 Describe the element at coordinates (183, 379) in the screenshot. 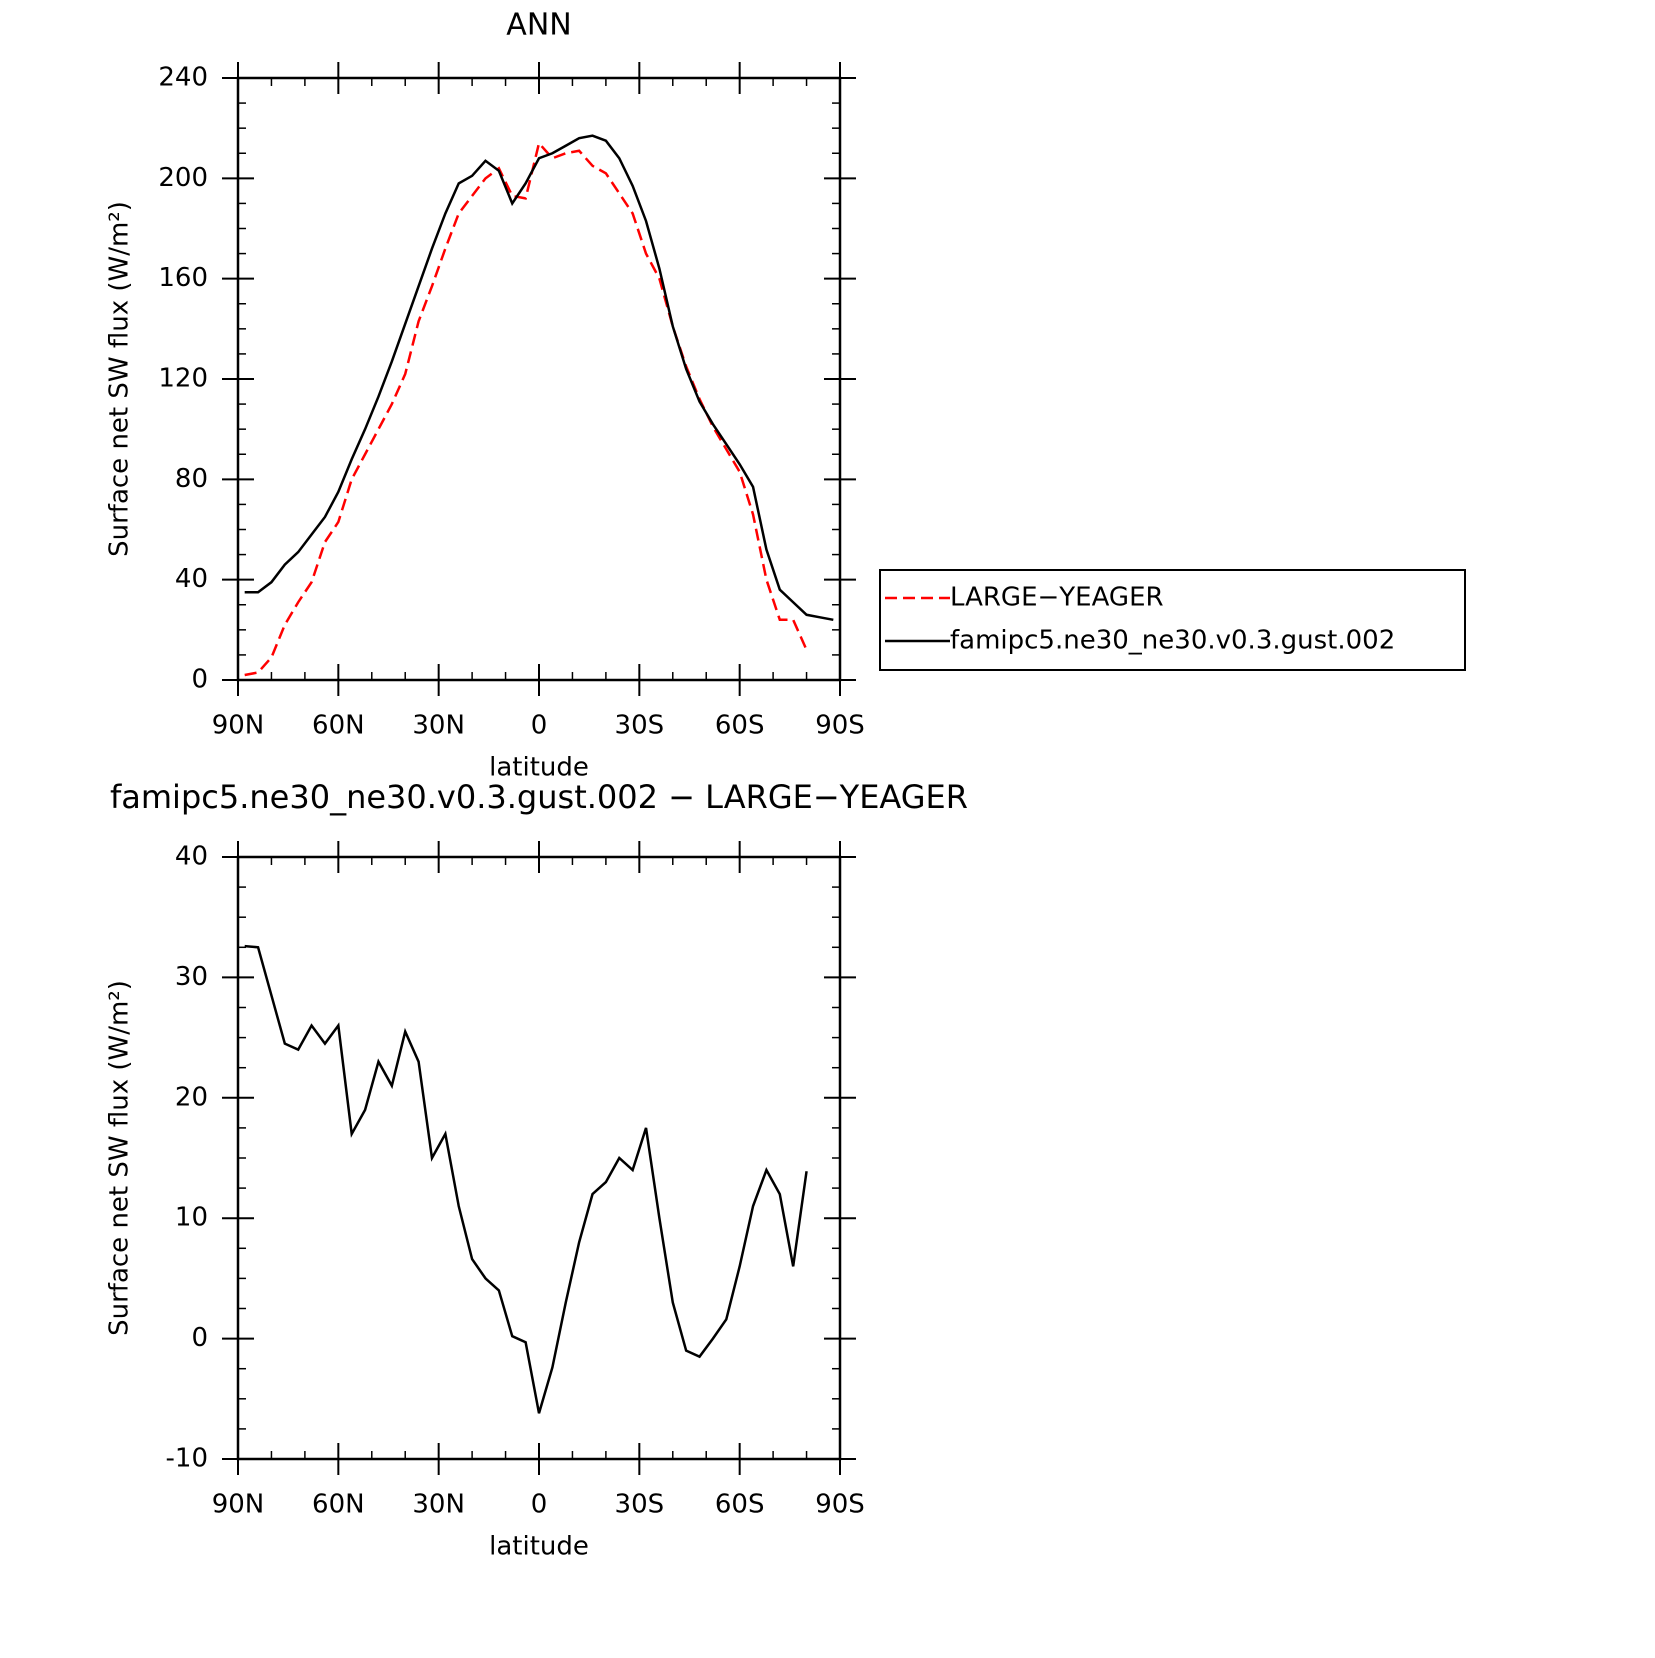

I see `y-tick-label: 120` at that location.